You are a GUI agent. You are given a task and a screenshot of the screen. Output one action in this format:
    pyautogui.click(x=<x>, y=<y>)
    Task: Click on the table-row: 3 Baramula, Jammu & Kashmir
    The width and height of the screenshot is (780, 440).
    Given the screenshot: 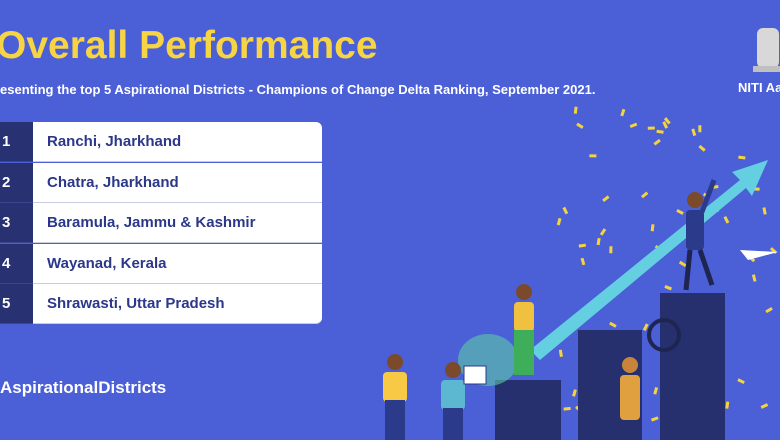 What is the action you would take?
    pyautogui.click(x=161, y=223)
    